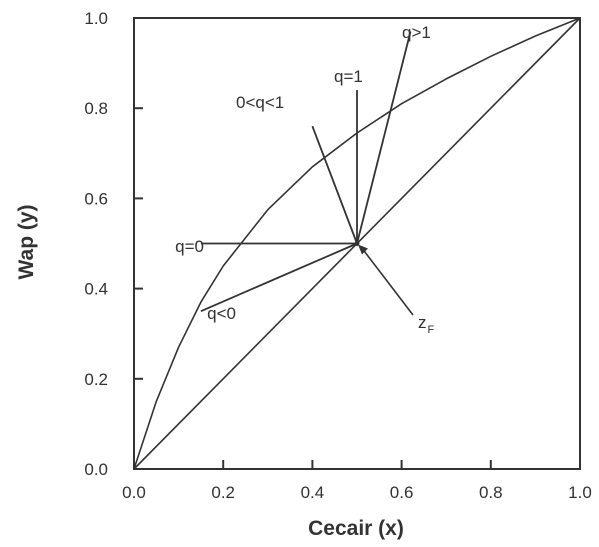 The height and width of the screenshot is (547, 599). I want to click on y-tick-label: 0.8, so click(96, 108).